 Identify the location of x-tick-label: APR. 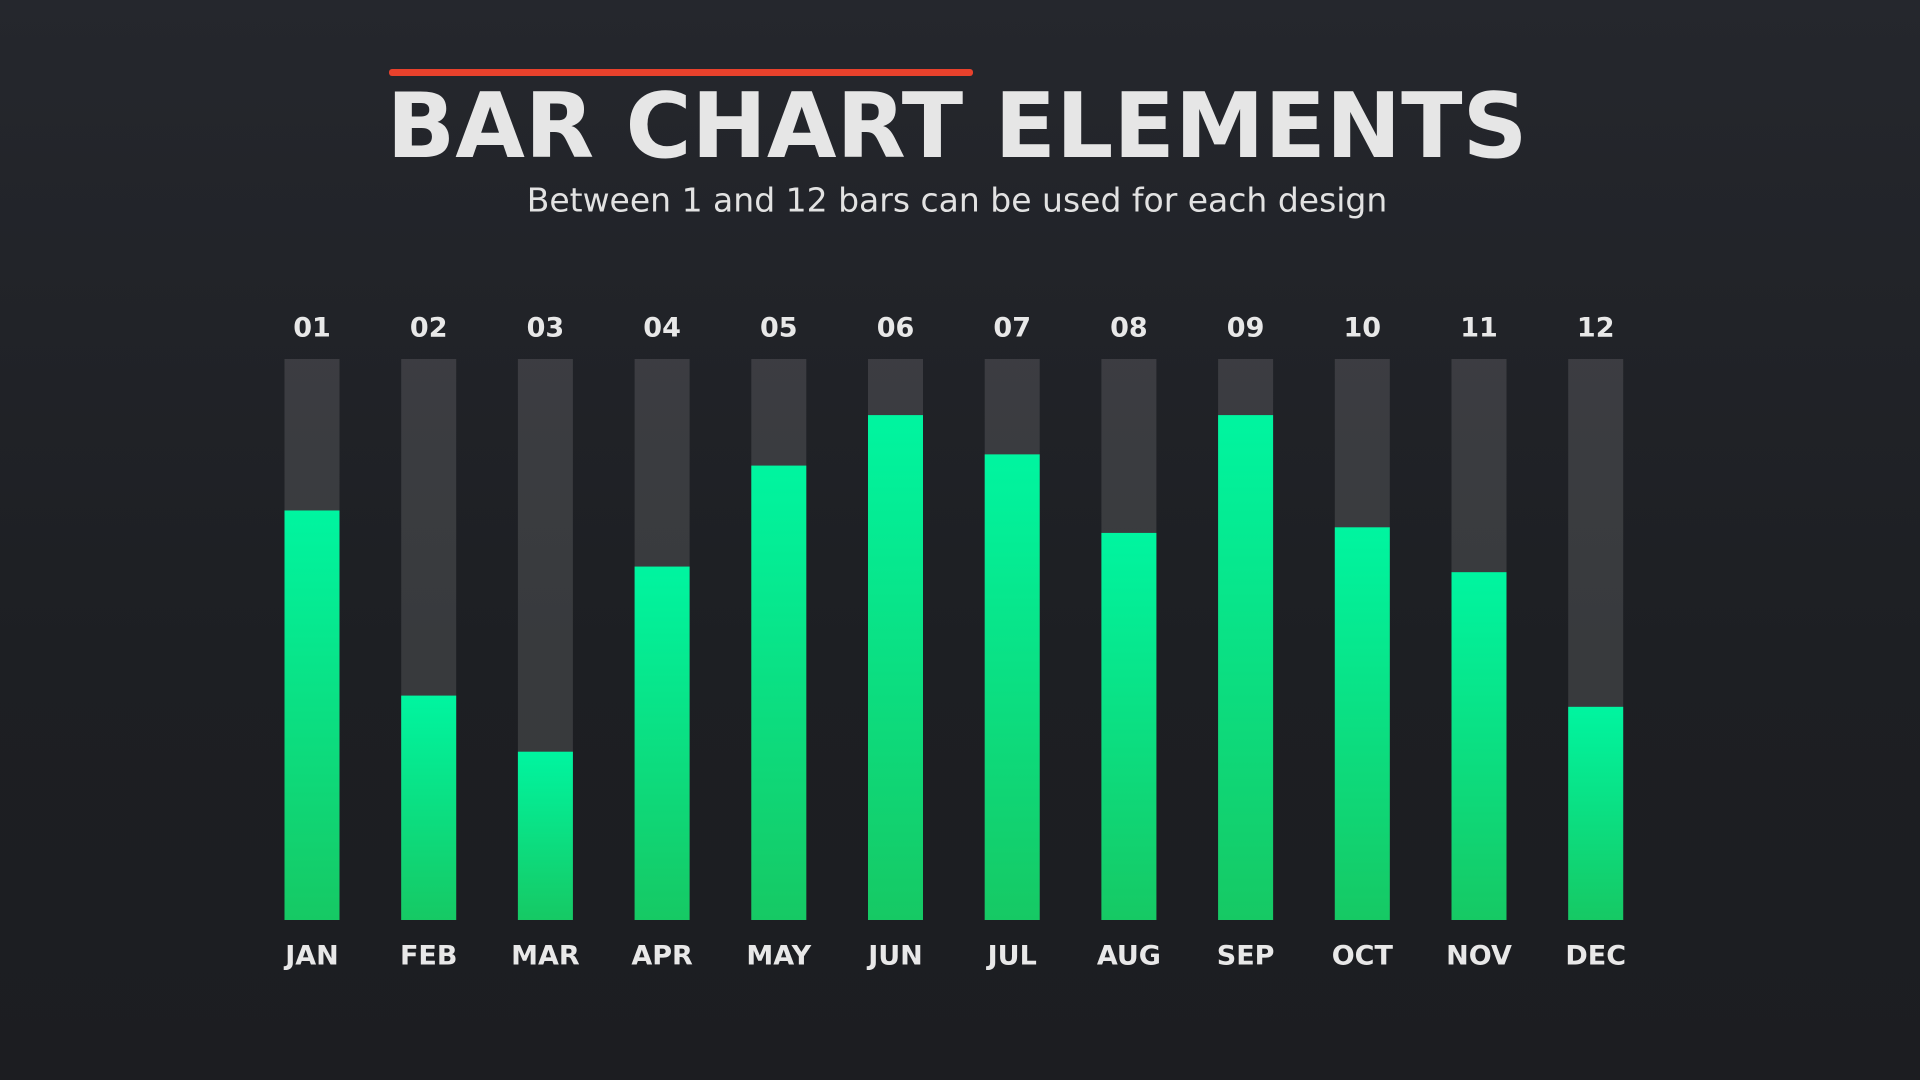
(662, 956).